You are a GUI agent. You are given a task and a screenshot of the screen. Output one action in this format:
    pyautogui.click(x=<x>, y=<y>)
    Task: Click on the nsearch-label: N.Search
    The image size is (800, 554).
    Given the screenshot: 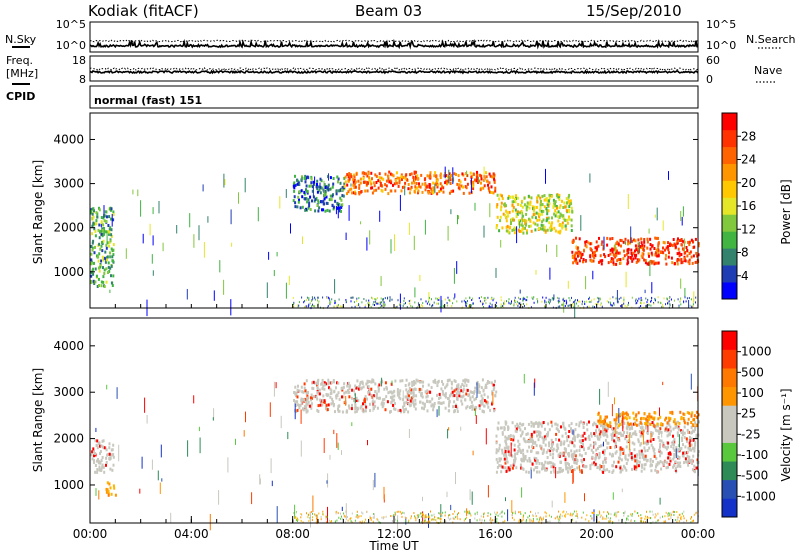 What is the action you would take?
    pyautogui.click(x=771, y=39)
    